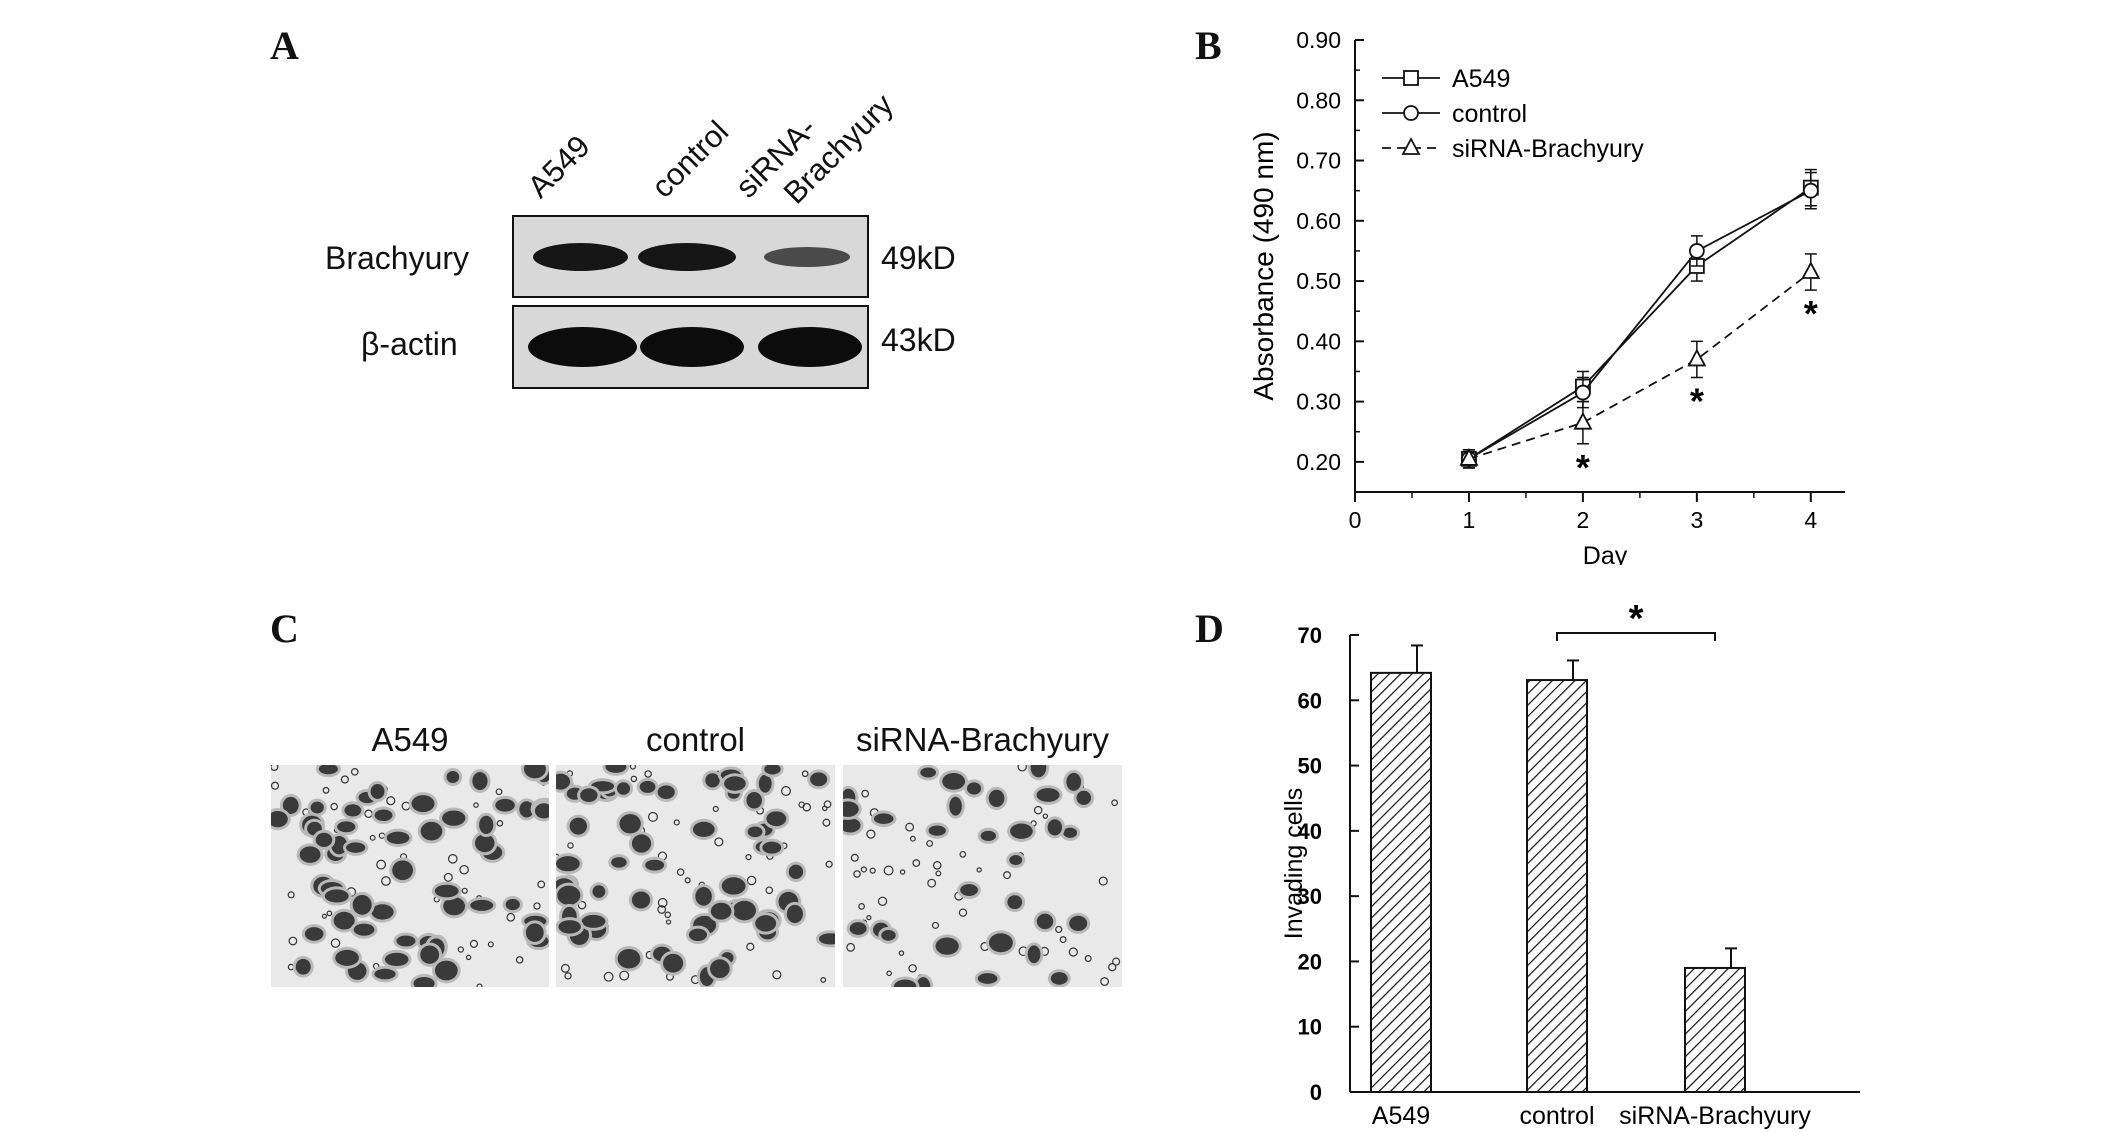 This screenshot has width=2126, height=1132. Describe the element at coordinates (1318, 462) in the screenshot. I see `y-tick-label: 0.20` at that location.